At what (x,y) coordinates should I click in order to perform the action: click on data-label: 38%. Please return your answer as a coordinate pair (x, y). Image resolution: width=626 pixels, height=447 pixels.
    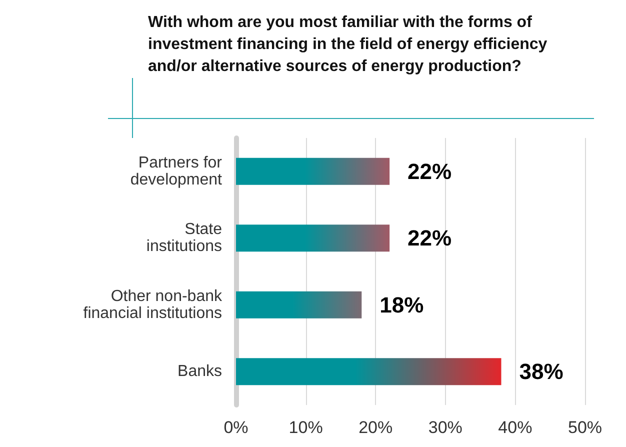
    Looking at the image, I should click on (541, 371).